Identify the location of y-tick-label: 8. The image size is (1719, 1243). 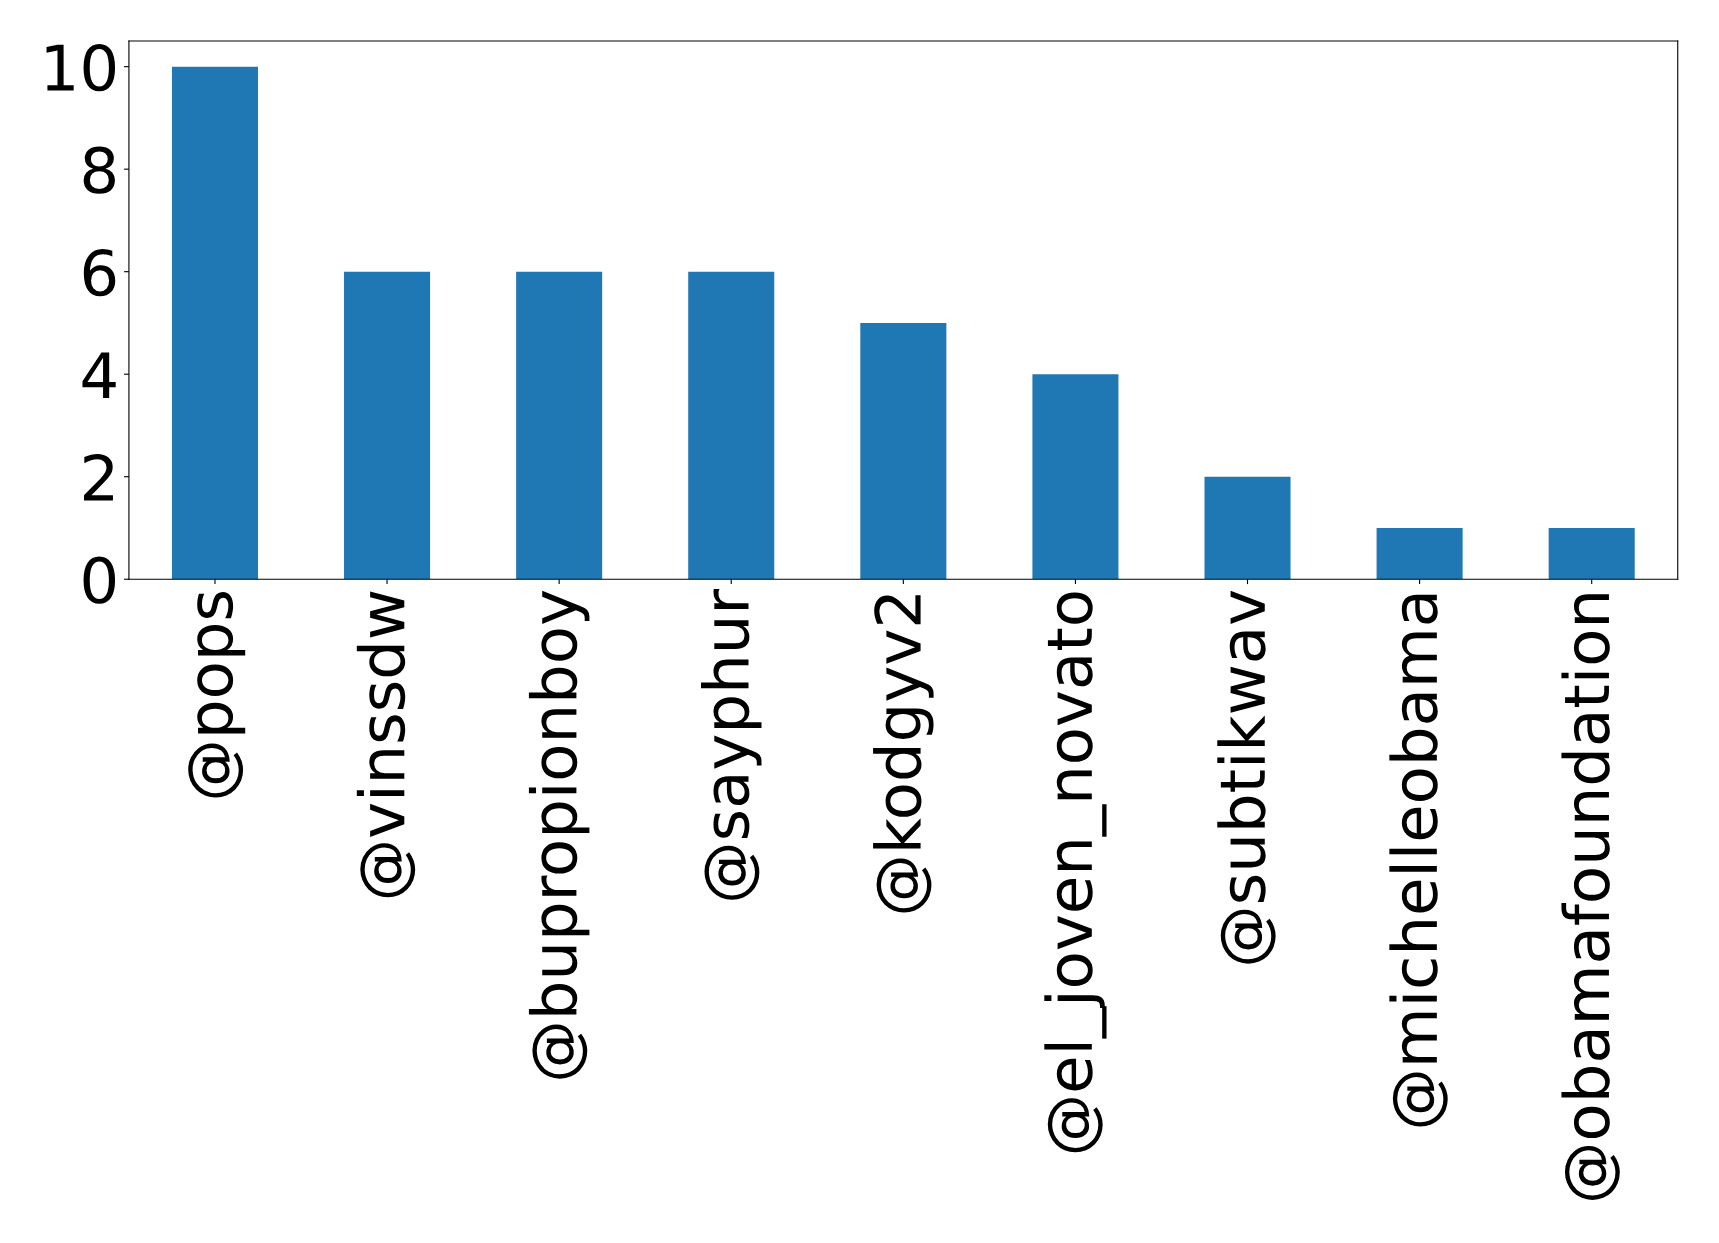
(99, 170).